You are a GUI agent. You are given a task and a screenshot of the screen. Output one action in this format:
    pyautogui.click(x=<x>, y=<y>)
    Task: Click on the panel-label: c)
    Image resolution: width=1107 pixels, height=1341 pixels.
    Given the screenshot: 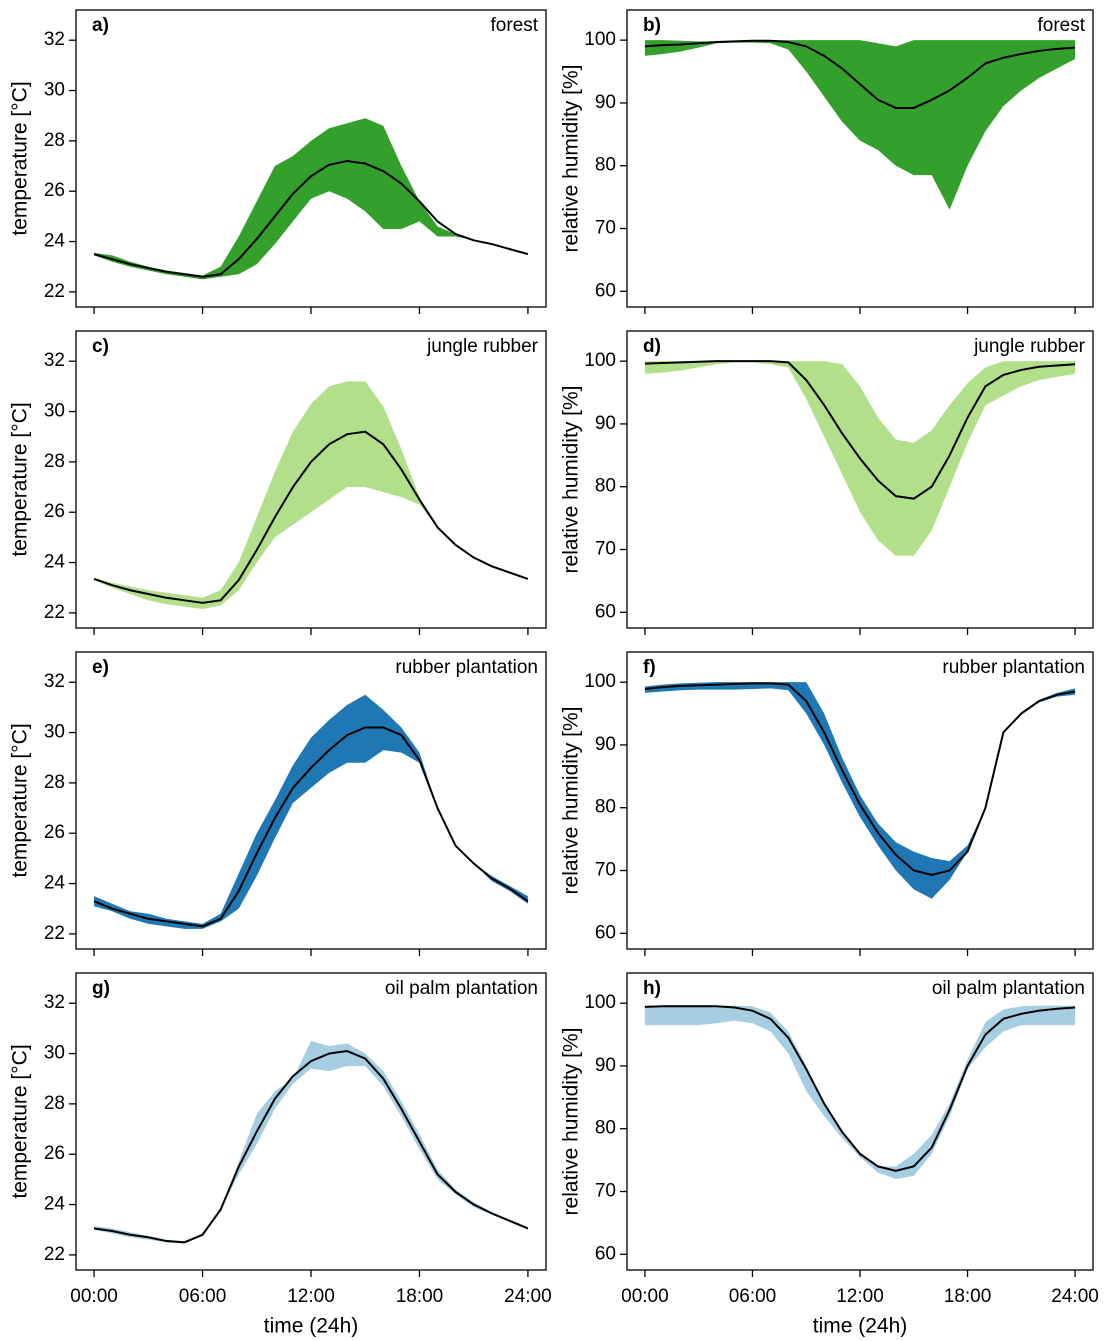 What is the action you would take?
    pyautogui.click(x=100, y=346)
    